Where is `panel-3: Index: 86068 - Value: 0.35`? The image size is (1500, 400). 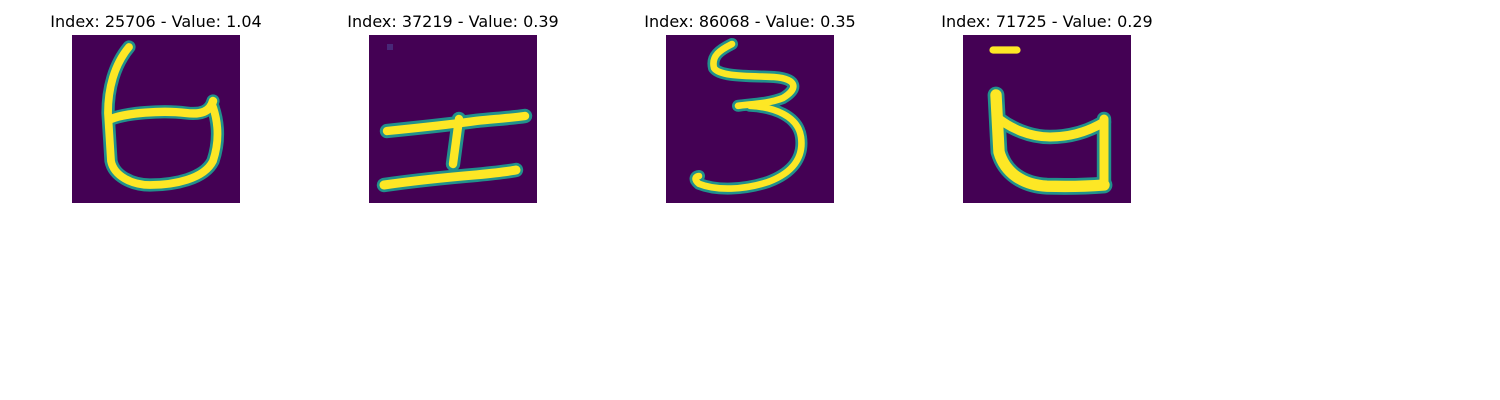
panel-3: Index: 86068 - Value: 0.35 is located at coordinates (750, 105).